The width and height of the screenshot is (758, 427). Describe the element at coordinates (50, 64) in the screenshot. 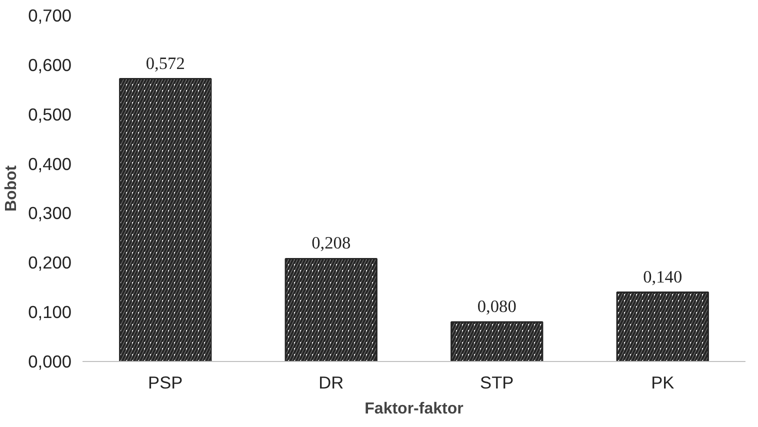

I see `y-tick-label: 0,600` at that location.